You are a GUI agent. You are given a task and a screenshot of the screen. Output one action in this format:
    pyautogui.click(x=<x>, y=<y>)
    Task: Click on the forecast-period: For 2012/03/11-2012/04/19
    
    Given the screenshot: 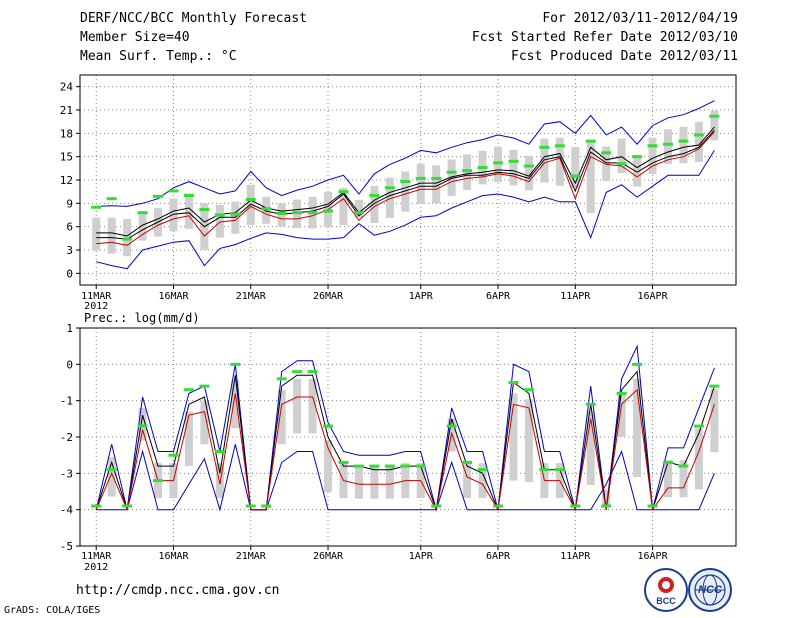 What is the action you would take?
    pyautogui.click(x=640, y=18)
    